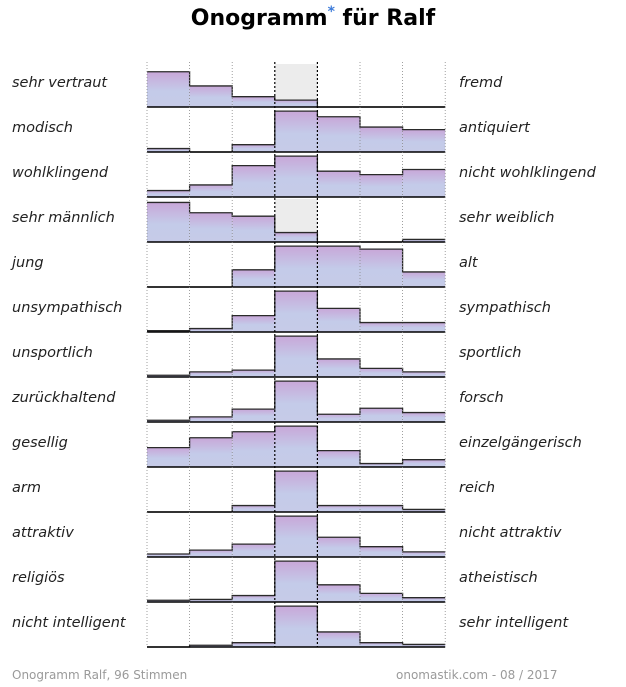  I want to click on left-label: sehr vertraut, so click(60, 82).